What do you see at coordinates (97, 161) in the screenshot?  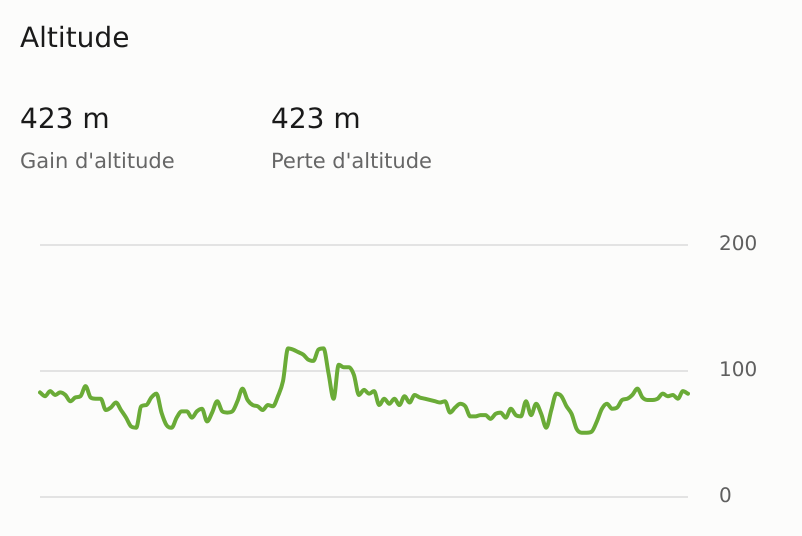 I see `text: Gain d'altitude` at bounding box center [97, 161].